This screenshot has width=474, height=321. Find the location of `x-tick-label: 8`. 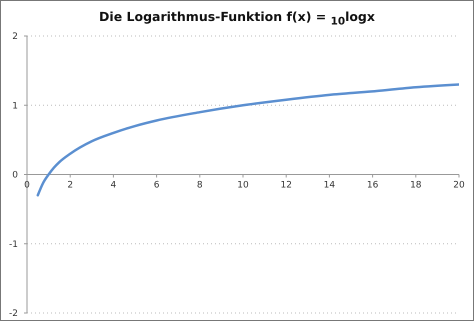

x-tick-label: 8 is located at coordinates (199, 185).